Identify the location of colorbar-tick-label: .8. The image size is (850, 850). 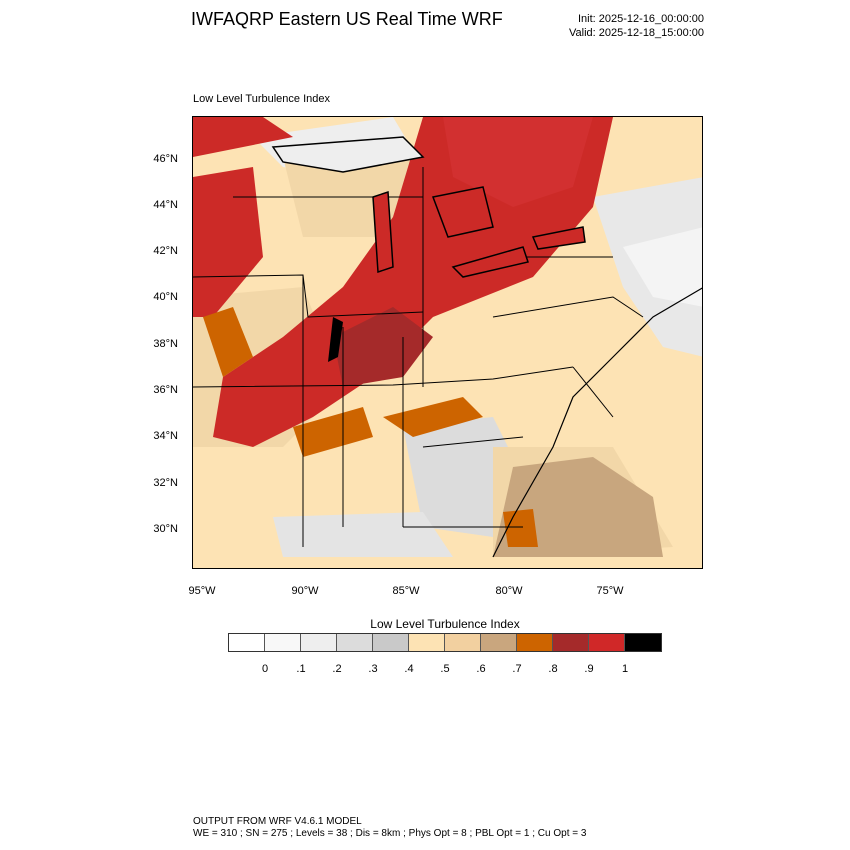
(553, 669).